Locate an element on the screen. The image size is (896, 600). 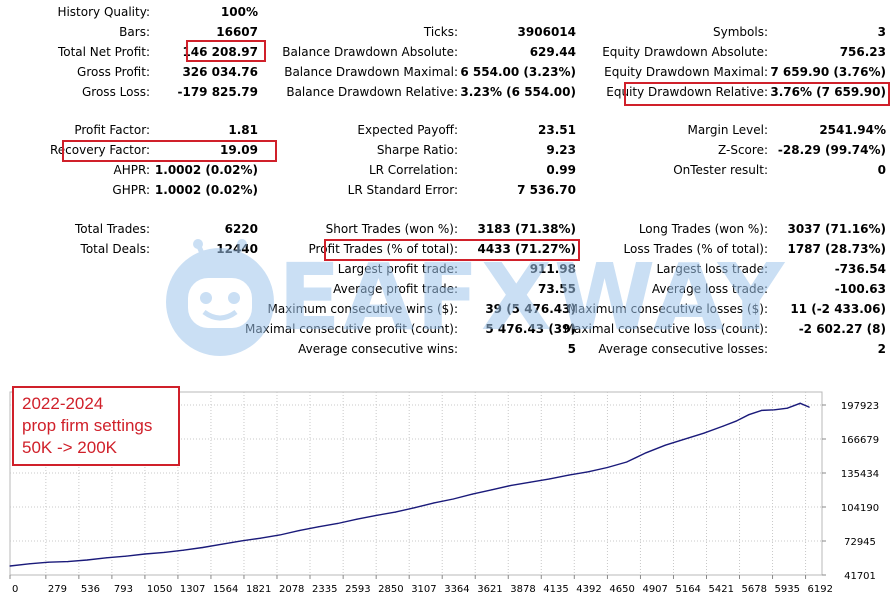
maximal-consecutive-profit-count-value: 5 476.43 (39) is located at coordinates (530, 329).